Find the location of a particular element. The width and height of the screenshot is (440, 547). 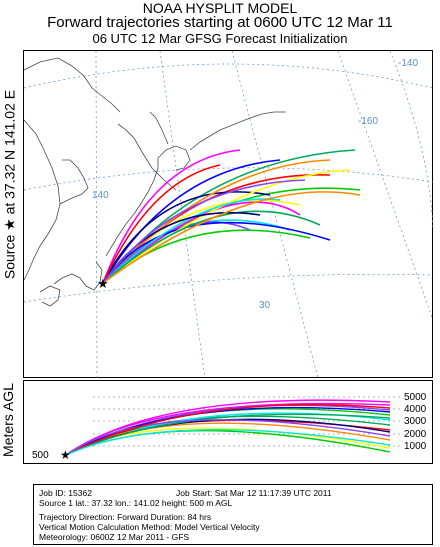

height-panel-frame is located at coordinates (228, 422).